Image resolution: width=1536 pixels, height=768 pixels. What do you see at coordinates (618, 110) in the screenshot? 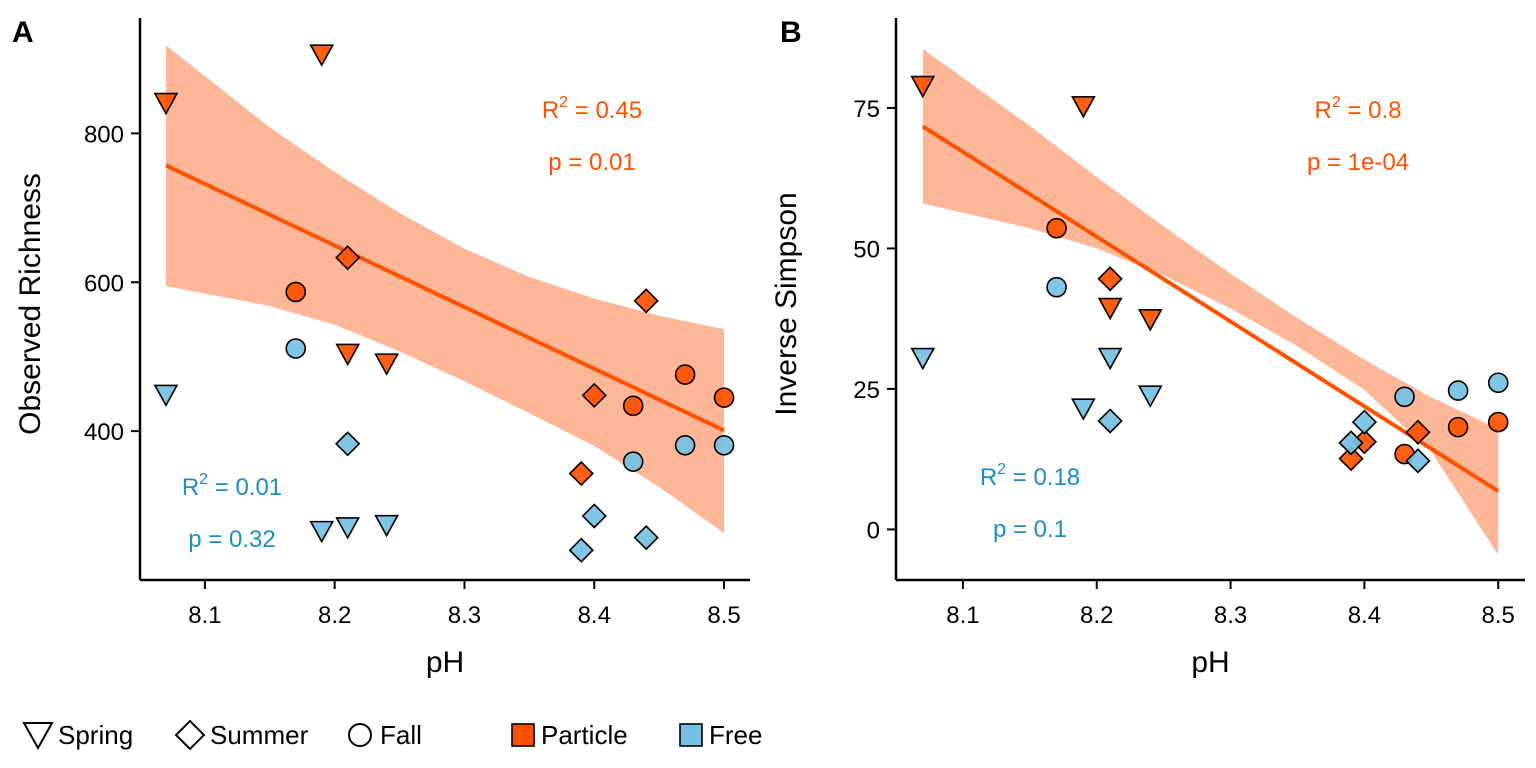
I see `r-squared-value: 0.45` at bounding box center [618, 110].